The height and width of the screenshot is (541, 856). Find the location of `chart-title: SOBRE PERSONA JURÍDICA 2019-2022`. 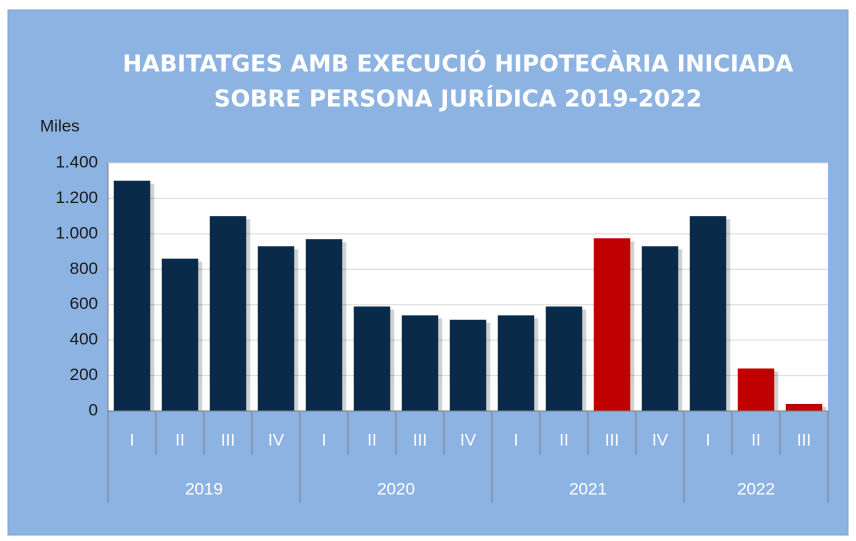

chart-title: SOBRE PERSONA JURÍDICA 2019-2022 is located at coordinates (458, 99).